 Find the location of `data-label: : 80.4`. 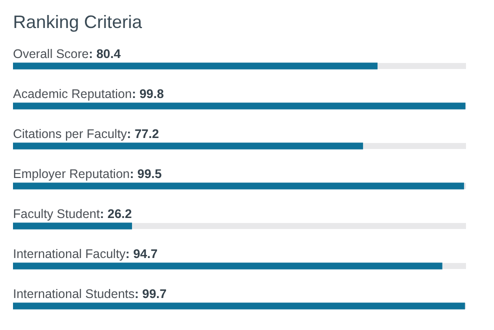

data-label: : 80.4 is located at coordinates (104, 54).